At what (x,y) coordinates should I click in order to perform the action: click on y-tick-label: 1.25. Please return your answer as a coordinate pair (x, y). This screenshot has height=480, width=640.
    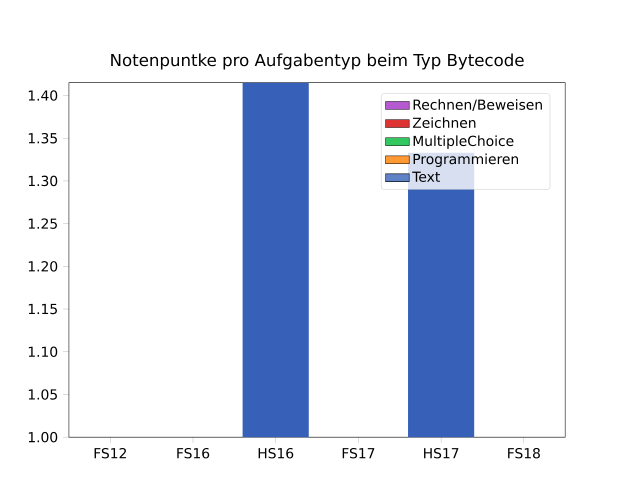
    Looking at the image, I should click on (42, 223).